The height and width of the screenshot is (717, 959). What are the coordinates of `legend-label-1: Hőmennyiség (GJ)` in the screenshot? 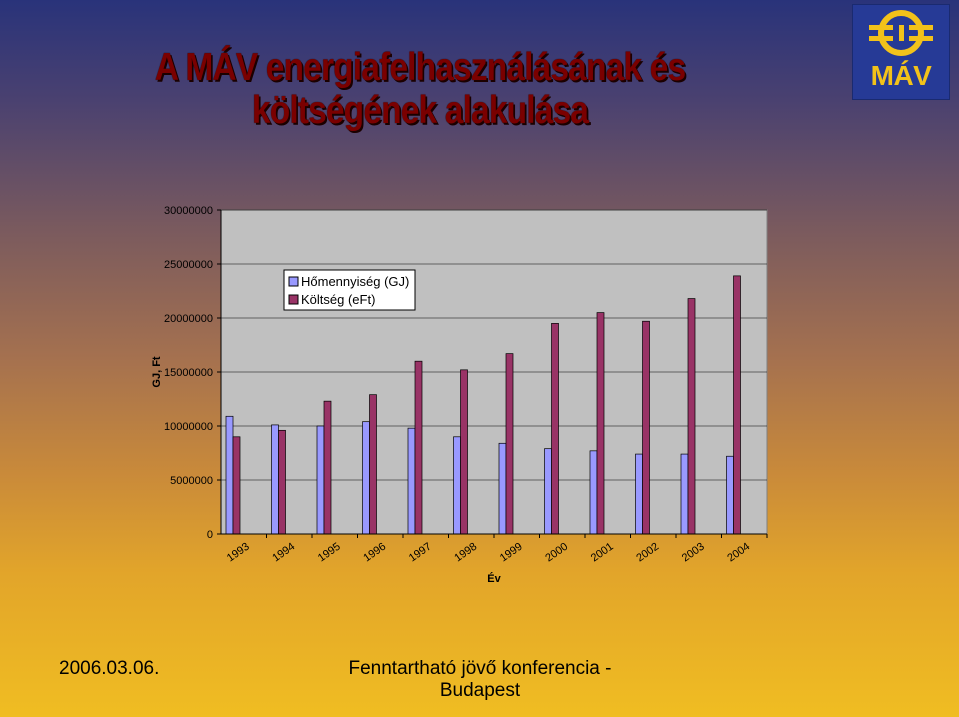 It's located at (355, 281).